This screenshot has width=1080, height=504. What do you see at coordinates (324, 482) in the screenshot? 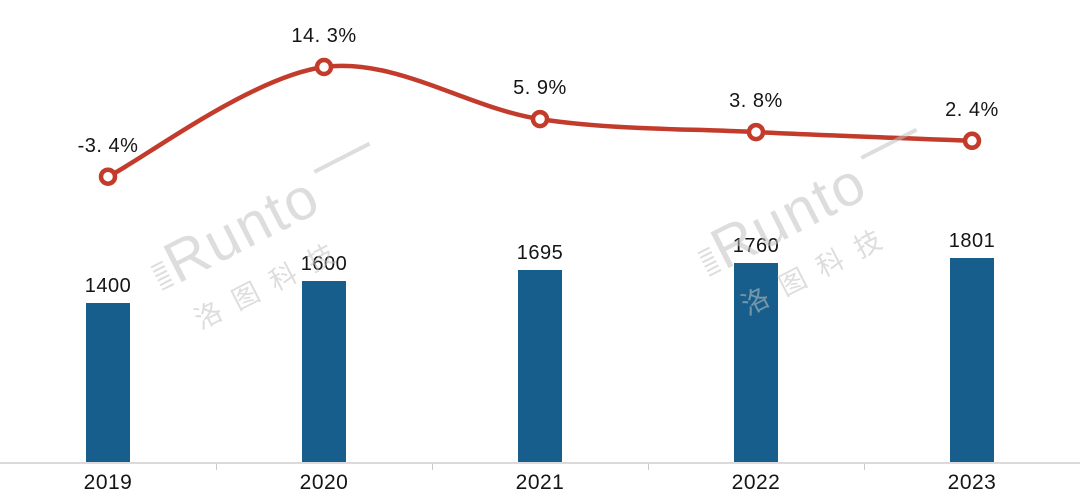
I see `x-label-2020: 2020` at bounding box center [324, 482].